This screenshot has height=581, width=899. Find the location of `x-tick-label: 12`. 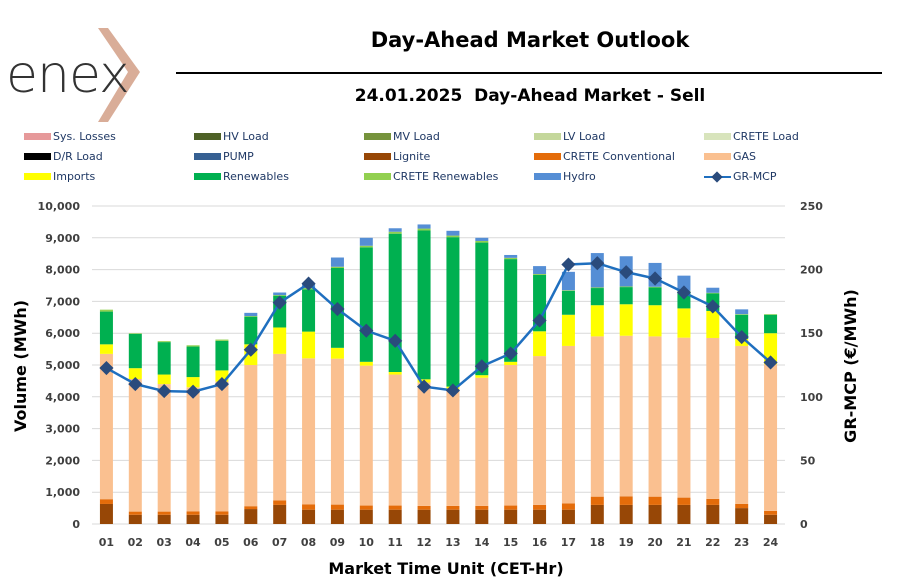

x-tick-label: 12 is located at coordinates (423, 542).